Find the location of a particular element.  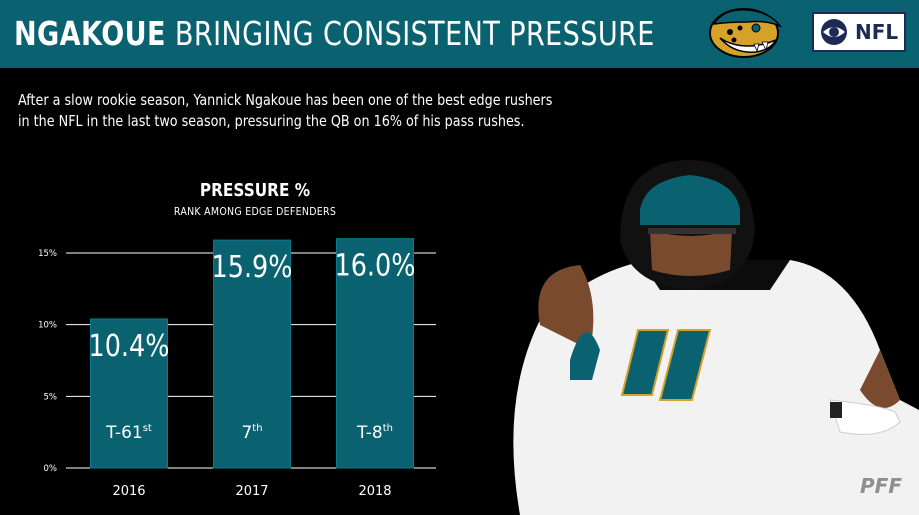

pff-logo: PFF is located at coordinates (881, 486).